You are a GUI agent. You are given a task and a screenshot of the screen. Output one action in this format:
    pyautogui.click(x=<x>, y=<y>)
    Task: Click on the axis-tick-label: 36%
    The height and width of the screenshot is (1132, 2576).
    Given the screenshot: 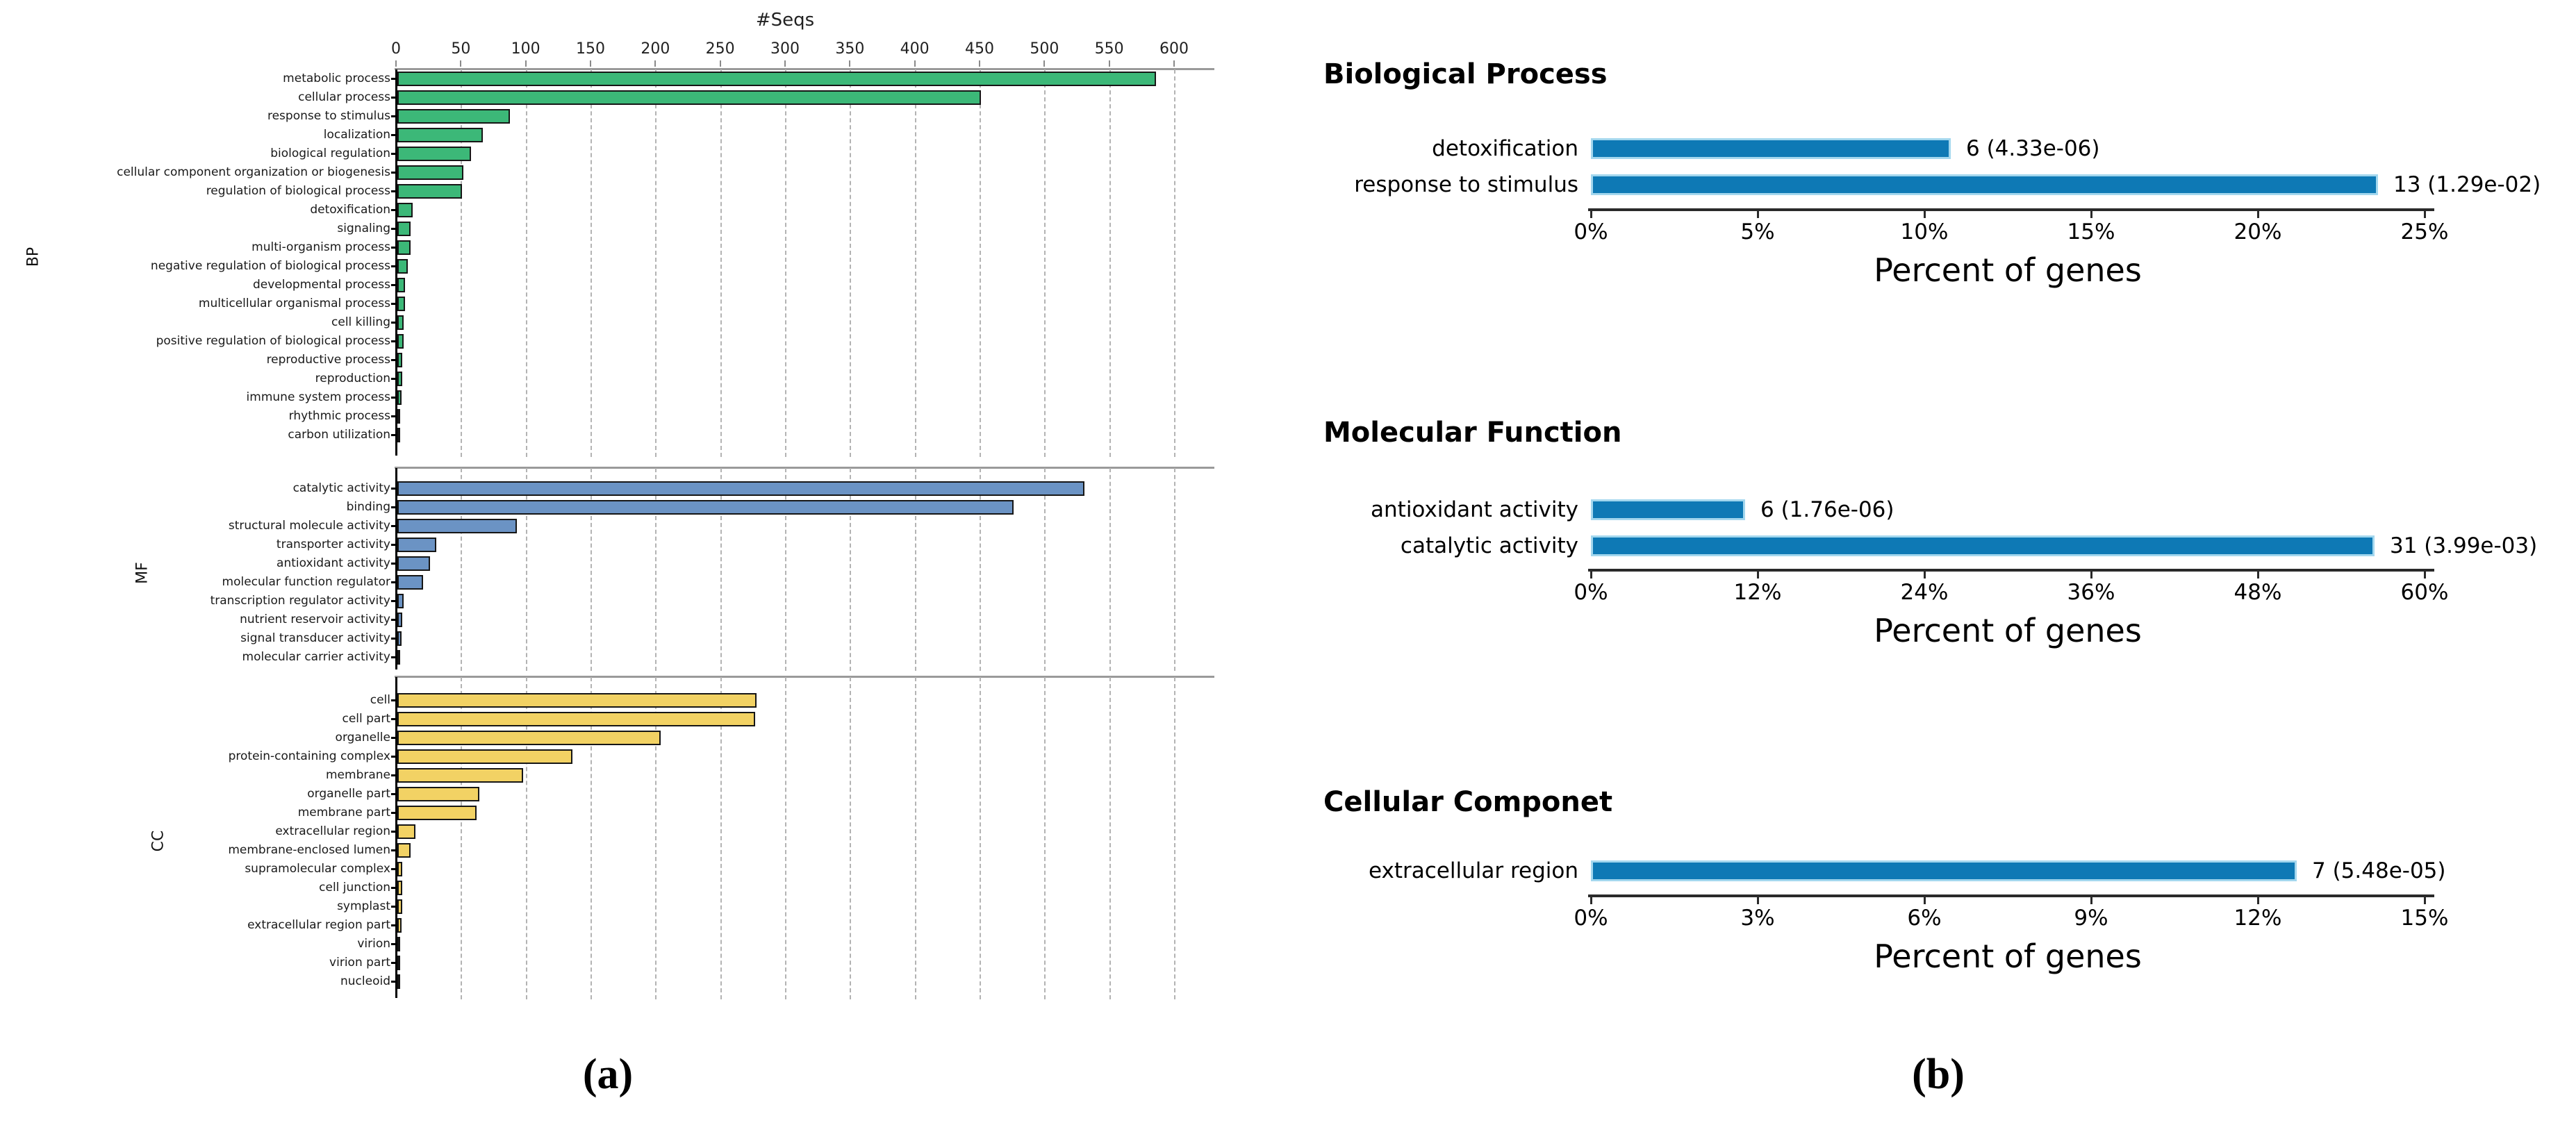 What is the action you would take?
    pyautogui.click(x=2091, y=592)
    